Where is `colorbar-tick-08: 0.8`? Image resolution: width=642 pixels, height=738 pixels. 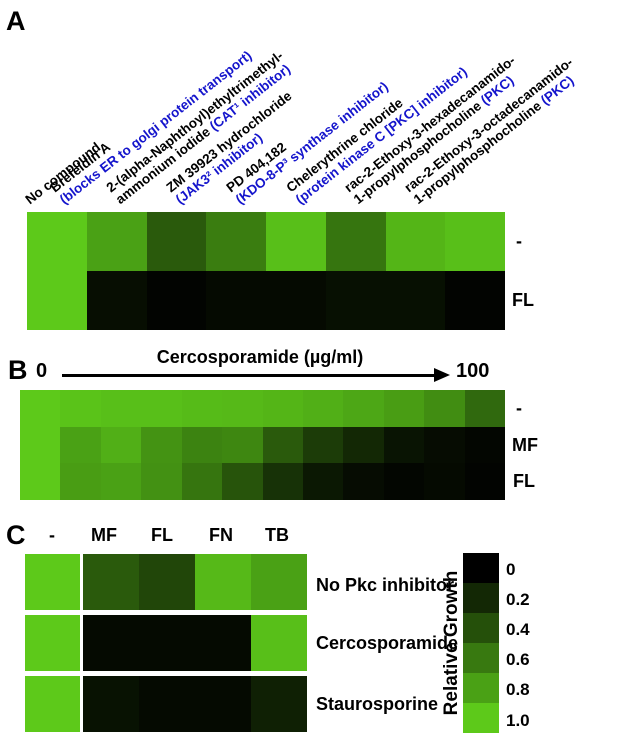
colorbar-tick-08: 0.8 is located at coordinates (518, 689).